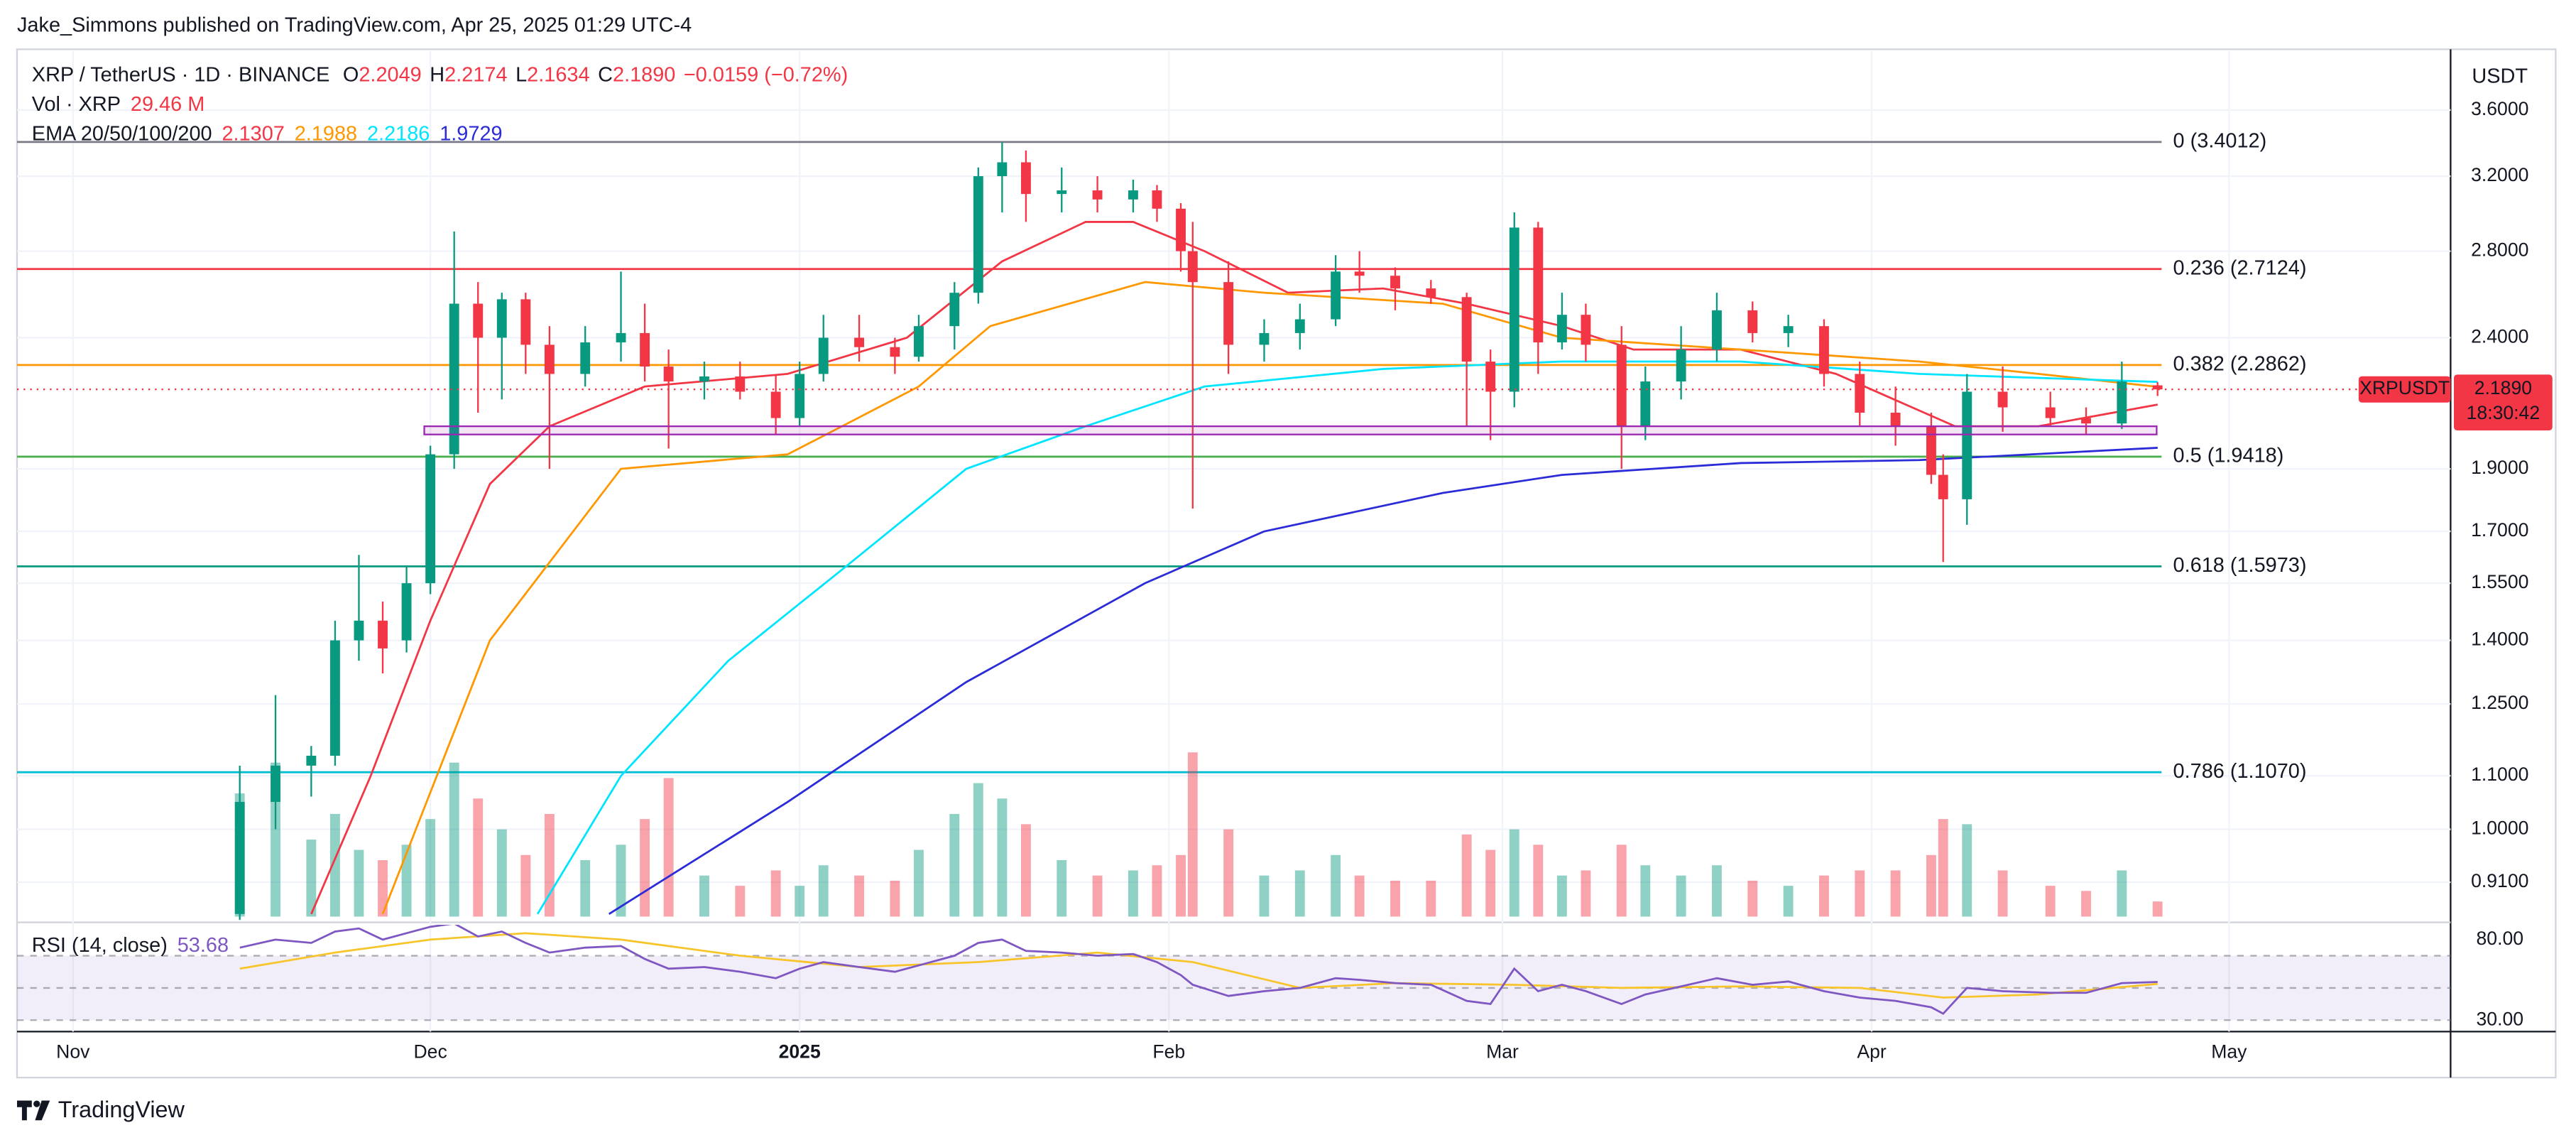  Describe the element at coordinates (437, 74) in the screenshot. I see `ohlc-key: H` at that location.